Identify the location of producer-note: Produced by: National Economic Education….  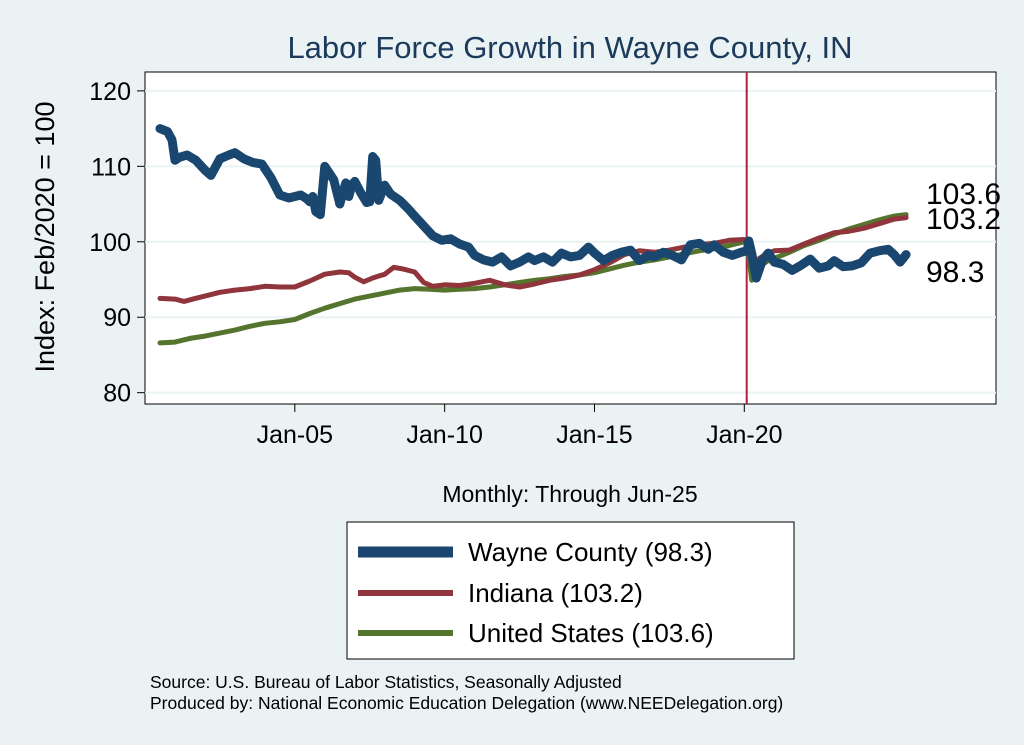
(466, 703).